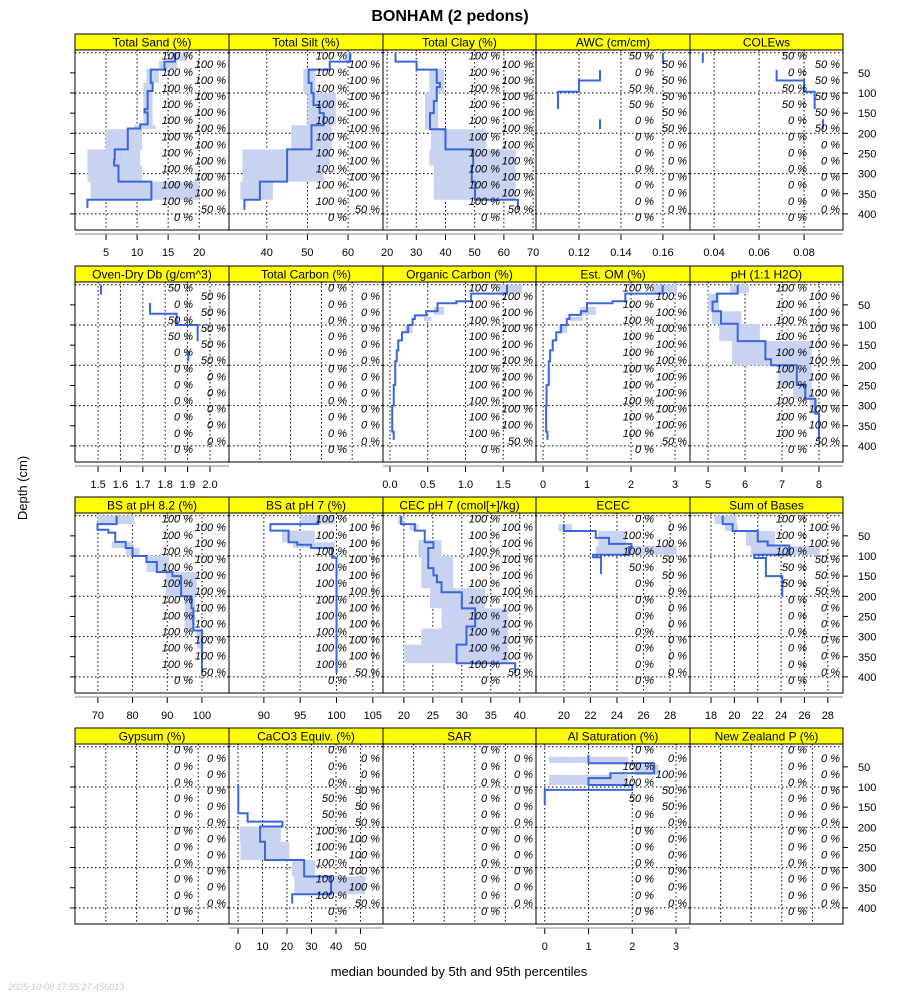 The width and height of the screenshot is (900, 1000). I want to click on depth-tick-label: 200, so click(867, 597).